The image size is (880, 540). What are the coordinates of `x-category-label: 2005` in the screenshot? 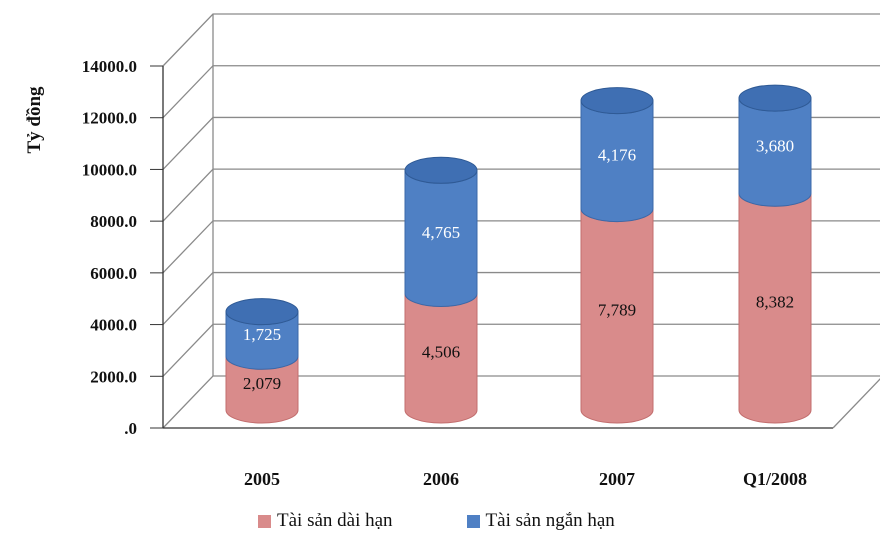 It's located at (262, 479).